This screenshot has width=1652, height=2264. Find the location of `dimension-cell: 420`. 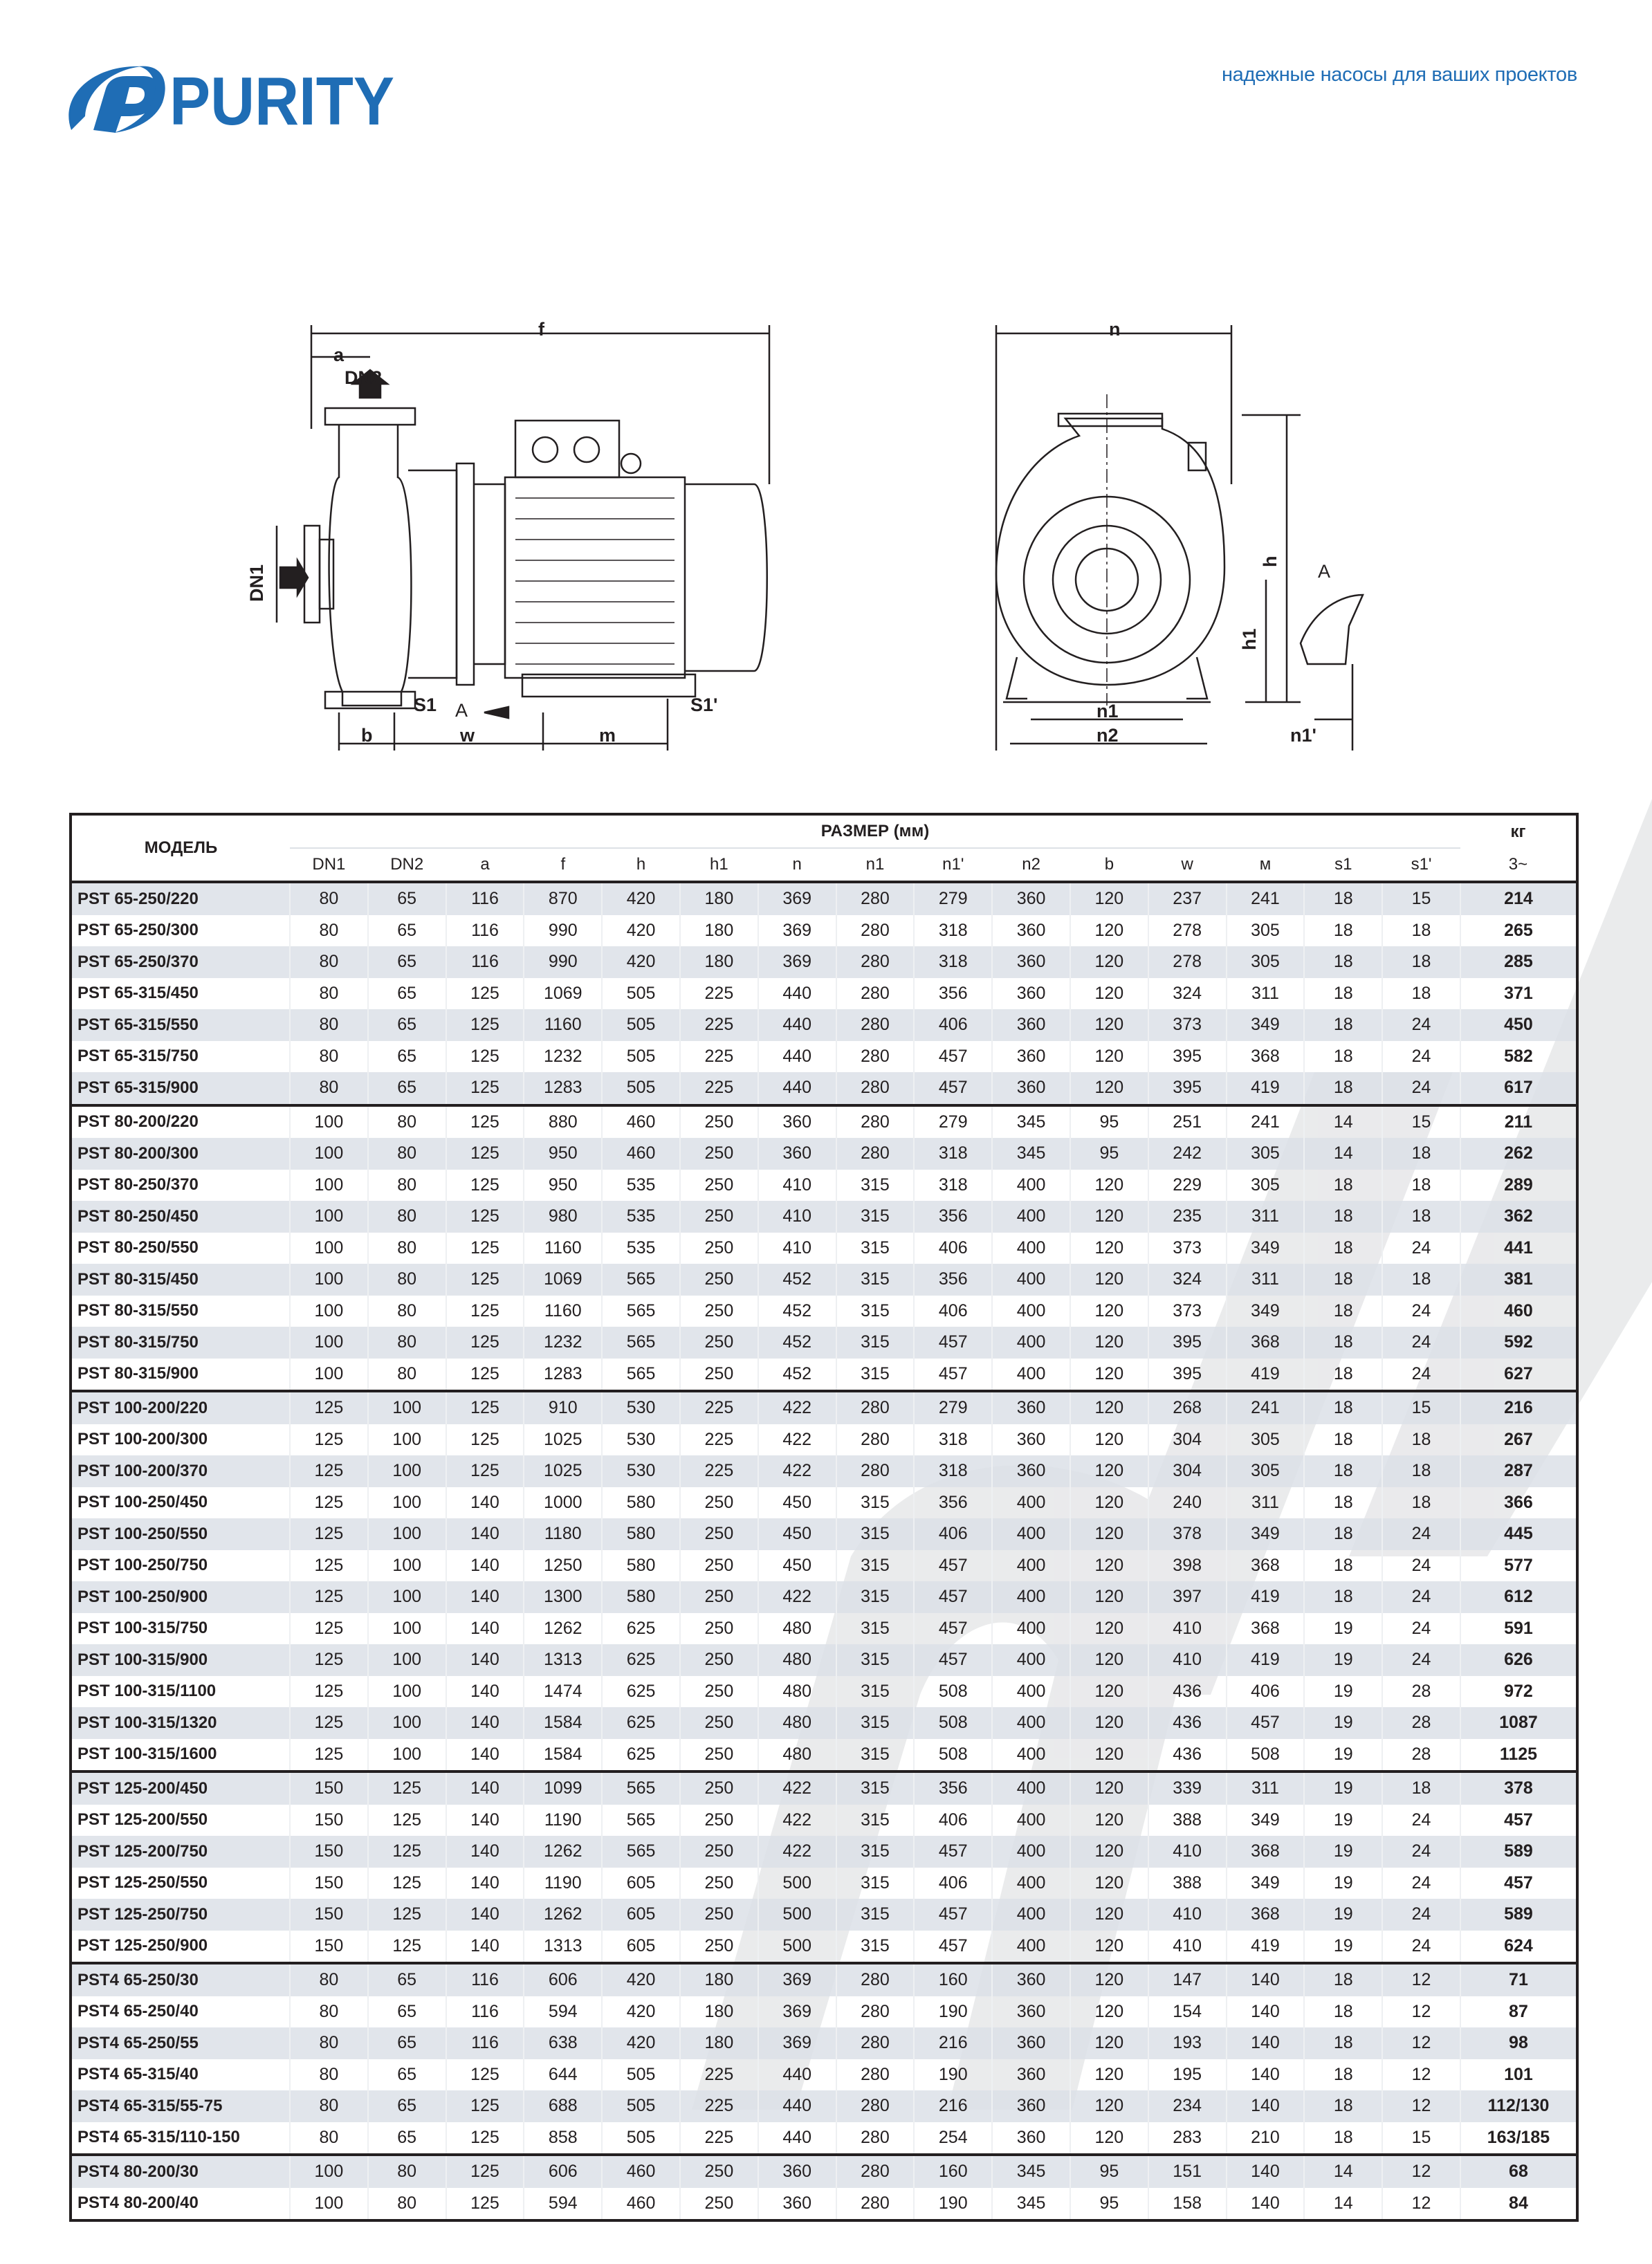

dimension-cell: 420 is located at coordinates (640, 898).